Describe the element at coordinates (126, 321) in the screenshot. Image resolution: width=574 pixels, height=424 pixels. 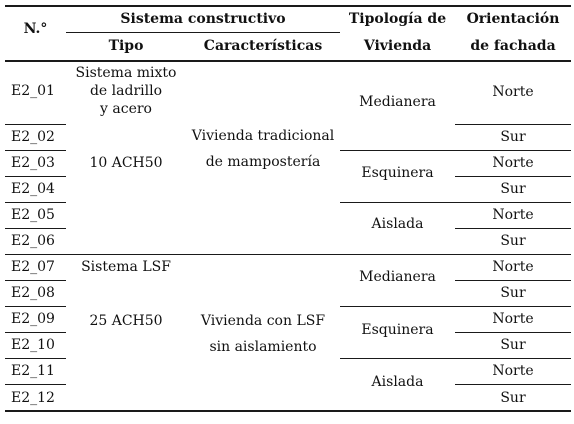
I see `group2-tipo-ach: 25 ACH50` at that location.